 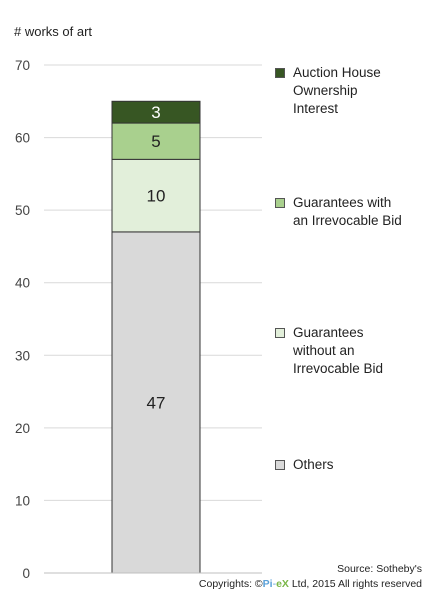 What do you see at coordinates (156, 402) in the screenshot?
I see `bar-value-label: 47` at bounding box center [156, 402].